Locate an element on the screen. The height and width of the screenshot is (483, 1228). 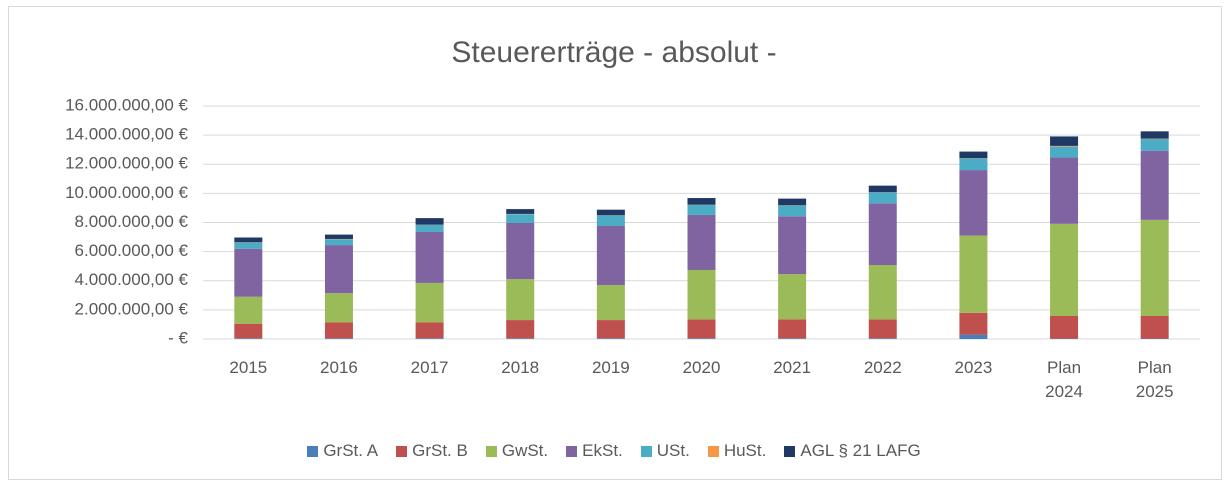
legend-label: GrSt. B is located at coordinates (440, 450).